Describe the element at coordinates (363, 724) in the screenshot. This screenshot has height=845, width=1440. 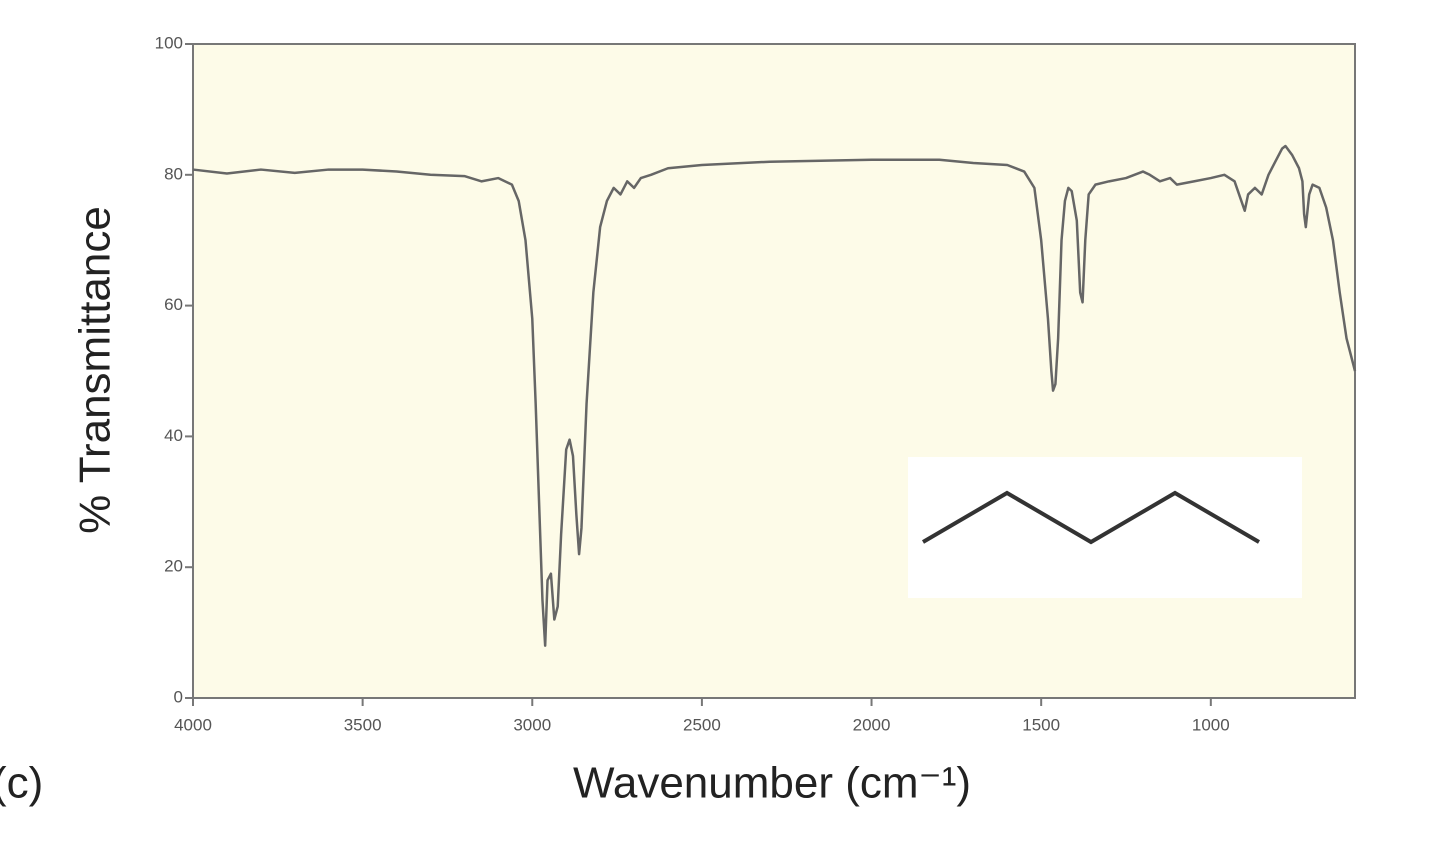
I see `x-tick-label: 3500` at that location.